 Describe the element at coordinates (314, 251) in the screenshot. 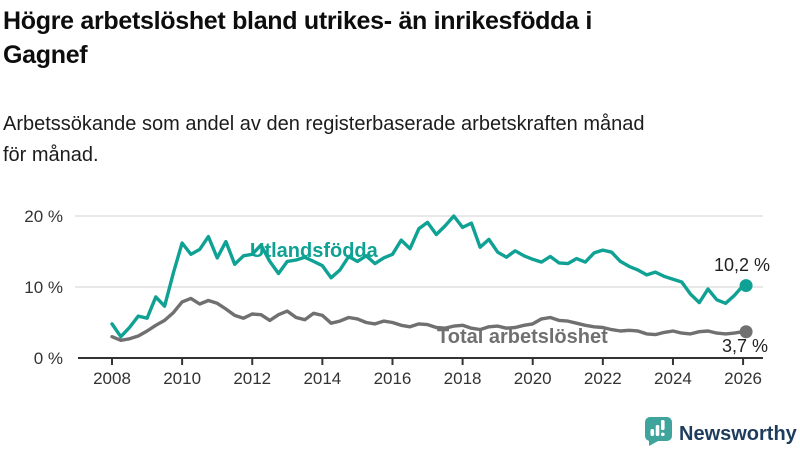

I see `series-label-utlandsfodda: Utlandsfödda` at that location.